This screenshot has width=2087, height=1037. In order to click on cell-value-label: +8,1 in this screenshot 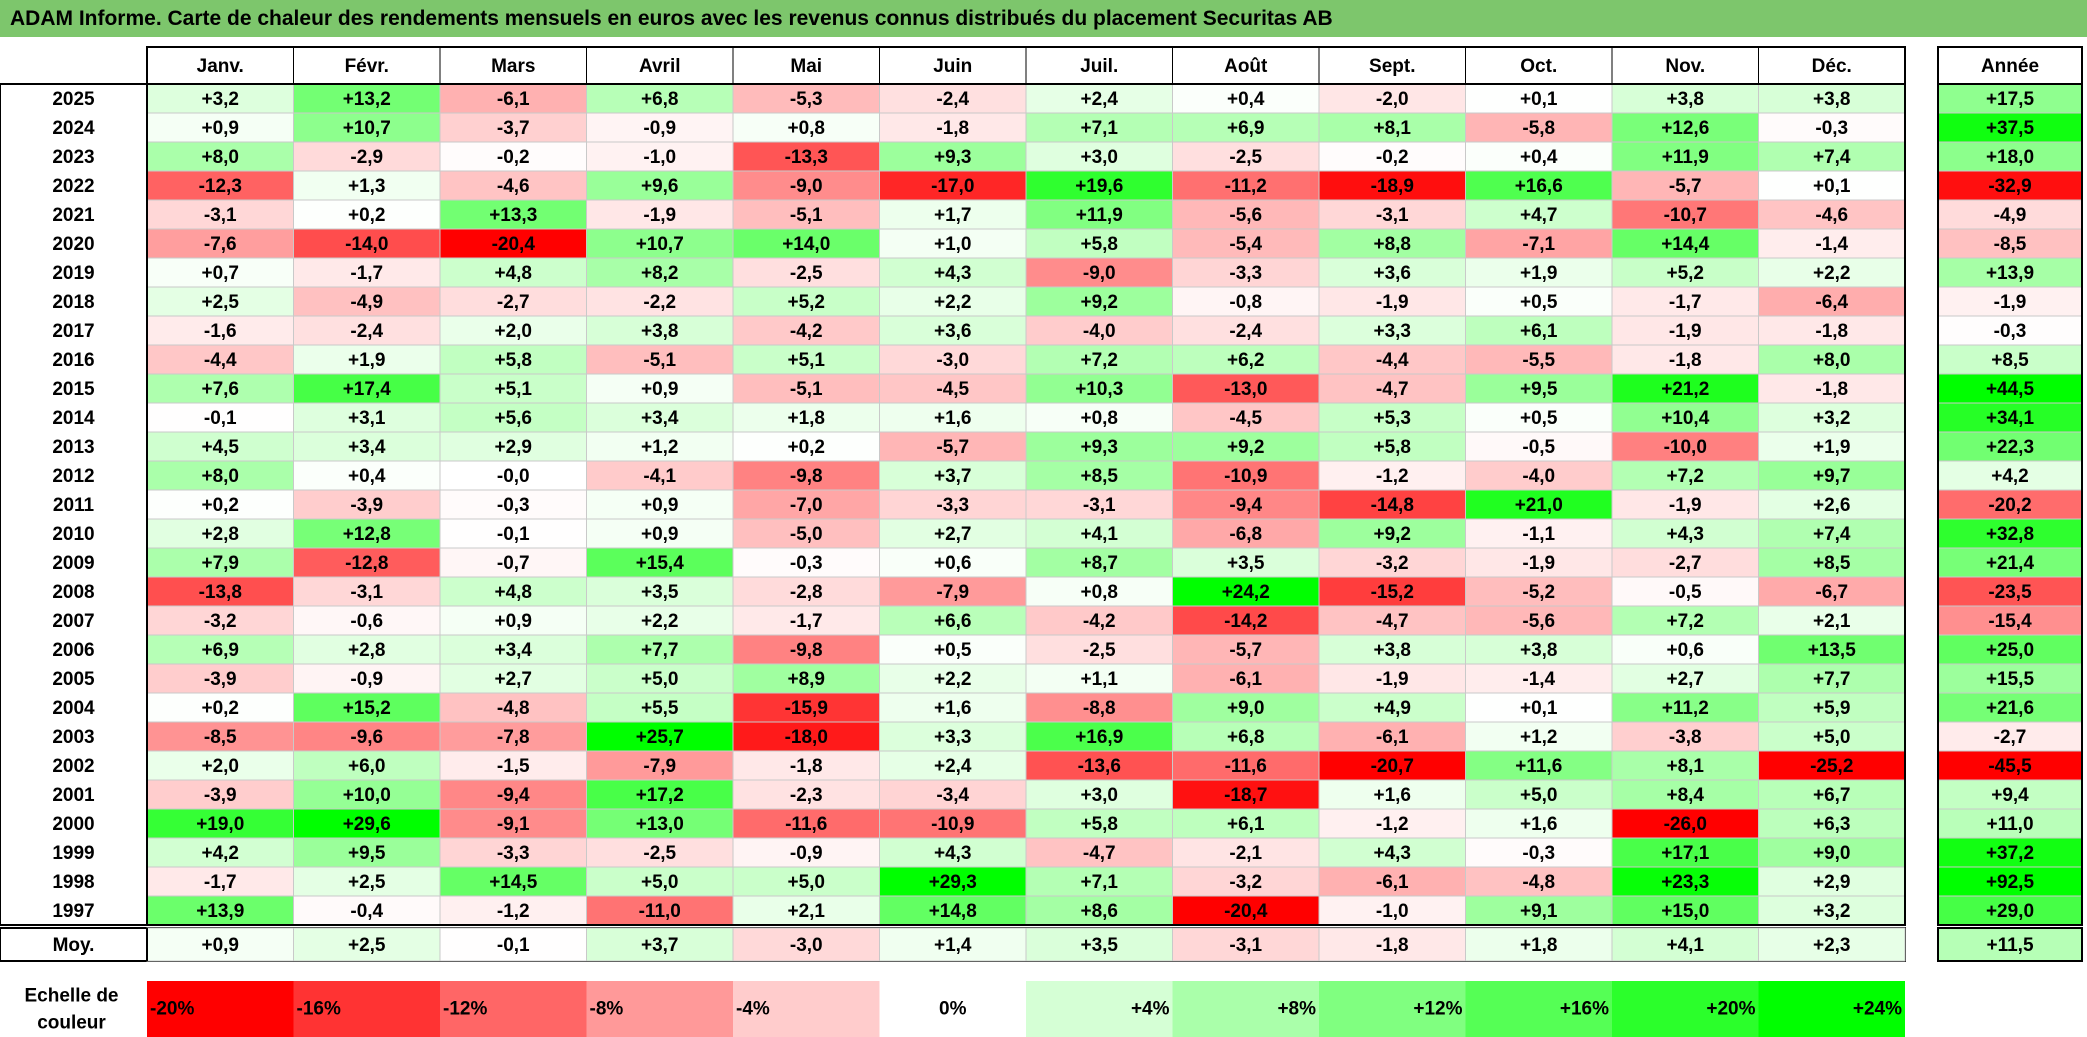, I will do `click(1685, 766)`.